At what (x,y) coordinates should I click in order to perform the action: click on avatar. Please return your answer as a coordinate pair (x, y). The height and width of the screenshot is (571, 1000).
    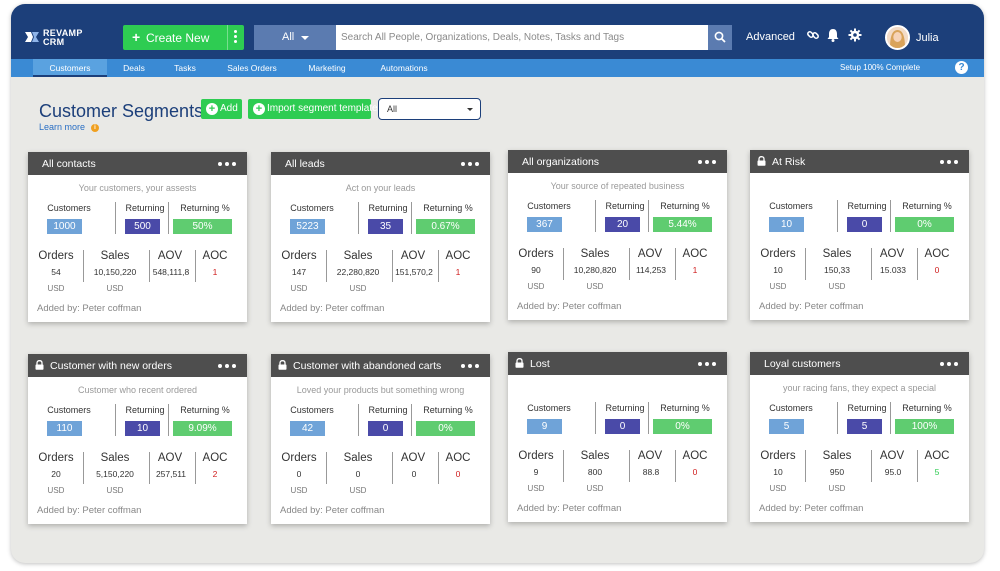
    Looking at the image, I should click on (897, 37).